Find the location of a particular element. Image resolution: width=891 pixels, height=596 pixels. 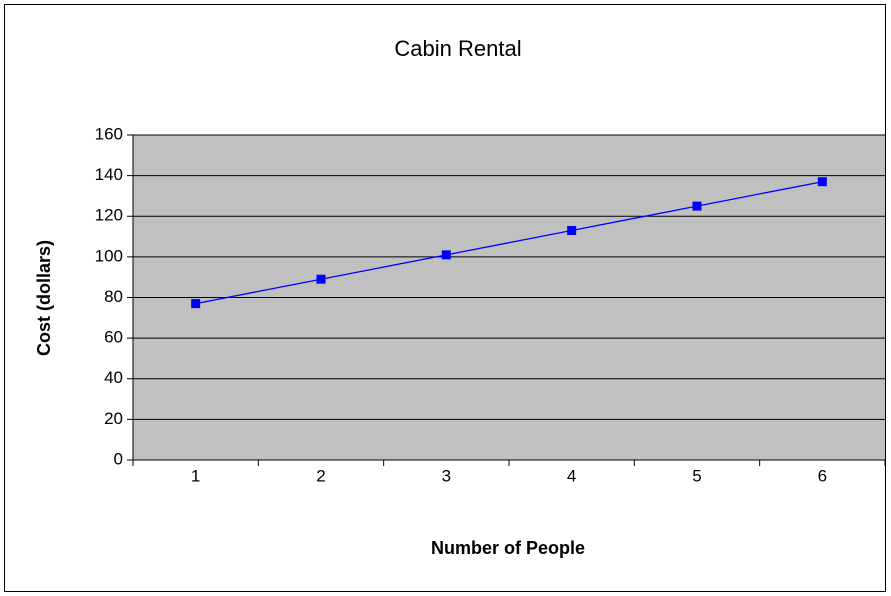

x-tick-label: 1 is located at coordinates (195, 475).